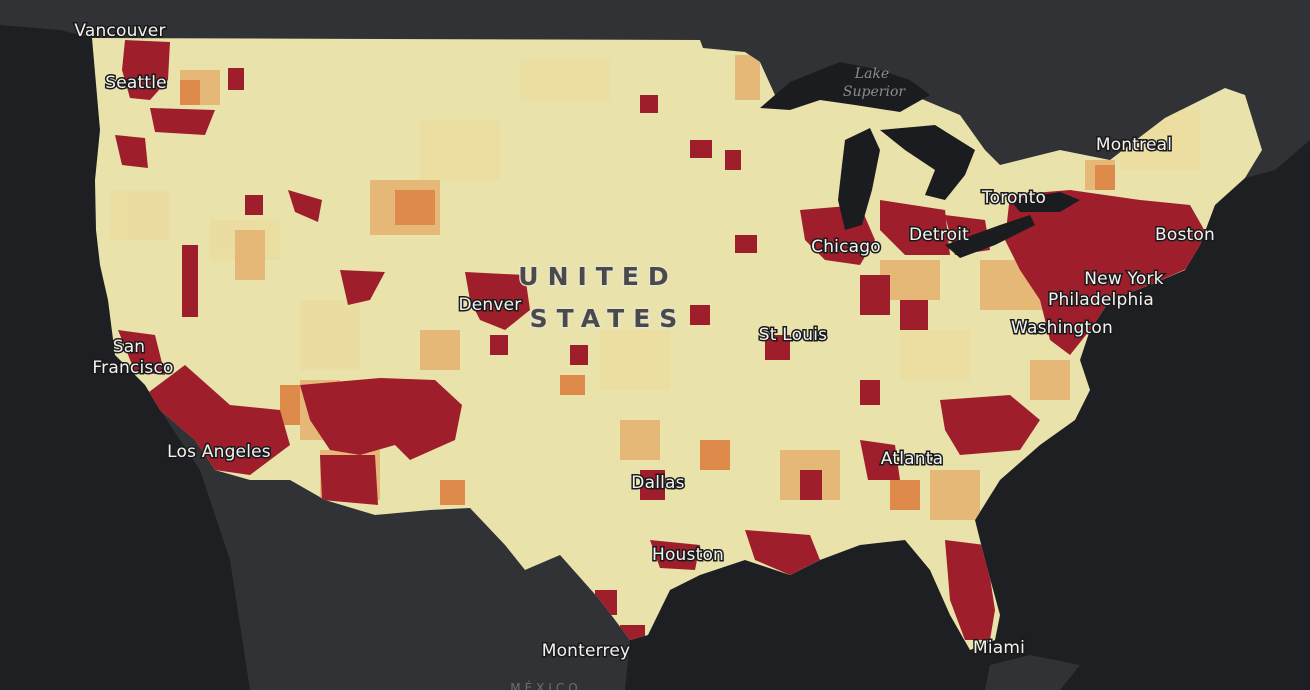  What do you see at coordinates (1062, 328) in the screenshot?
I see `city-label-washington: Washington` at bounding box center [1062, 328].